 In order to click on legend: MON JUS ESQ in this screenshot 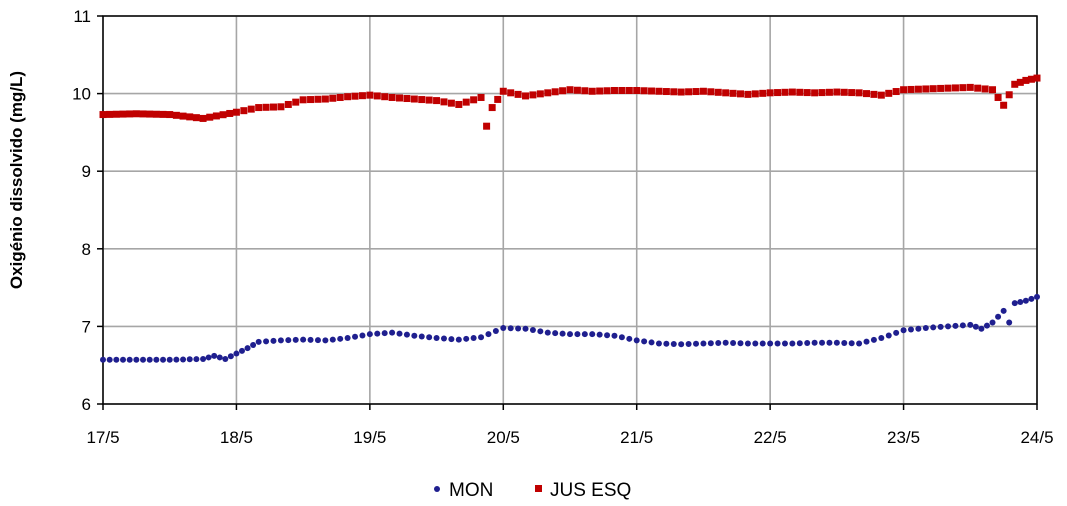, I will do `click(532, 490)`.